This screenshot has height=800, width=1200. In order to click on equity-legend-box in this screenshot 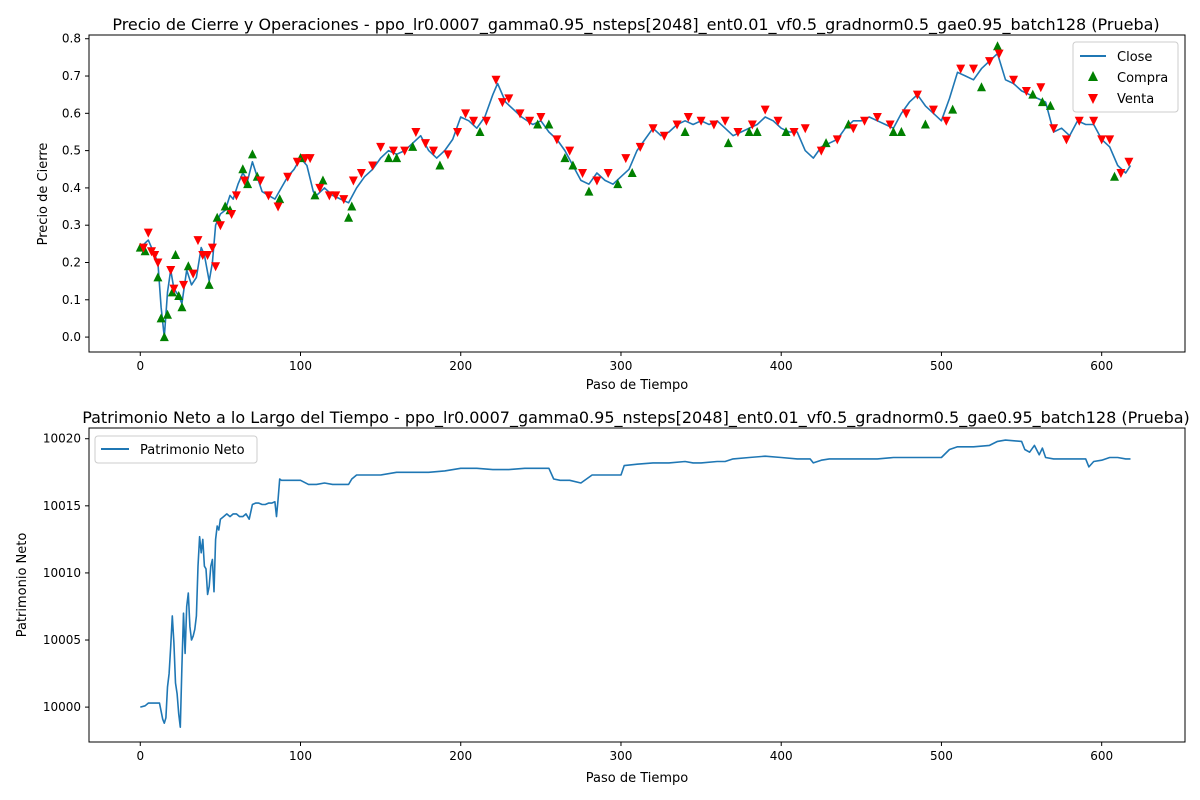, I will do `click(176, 449)`.